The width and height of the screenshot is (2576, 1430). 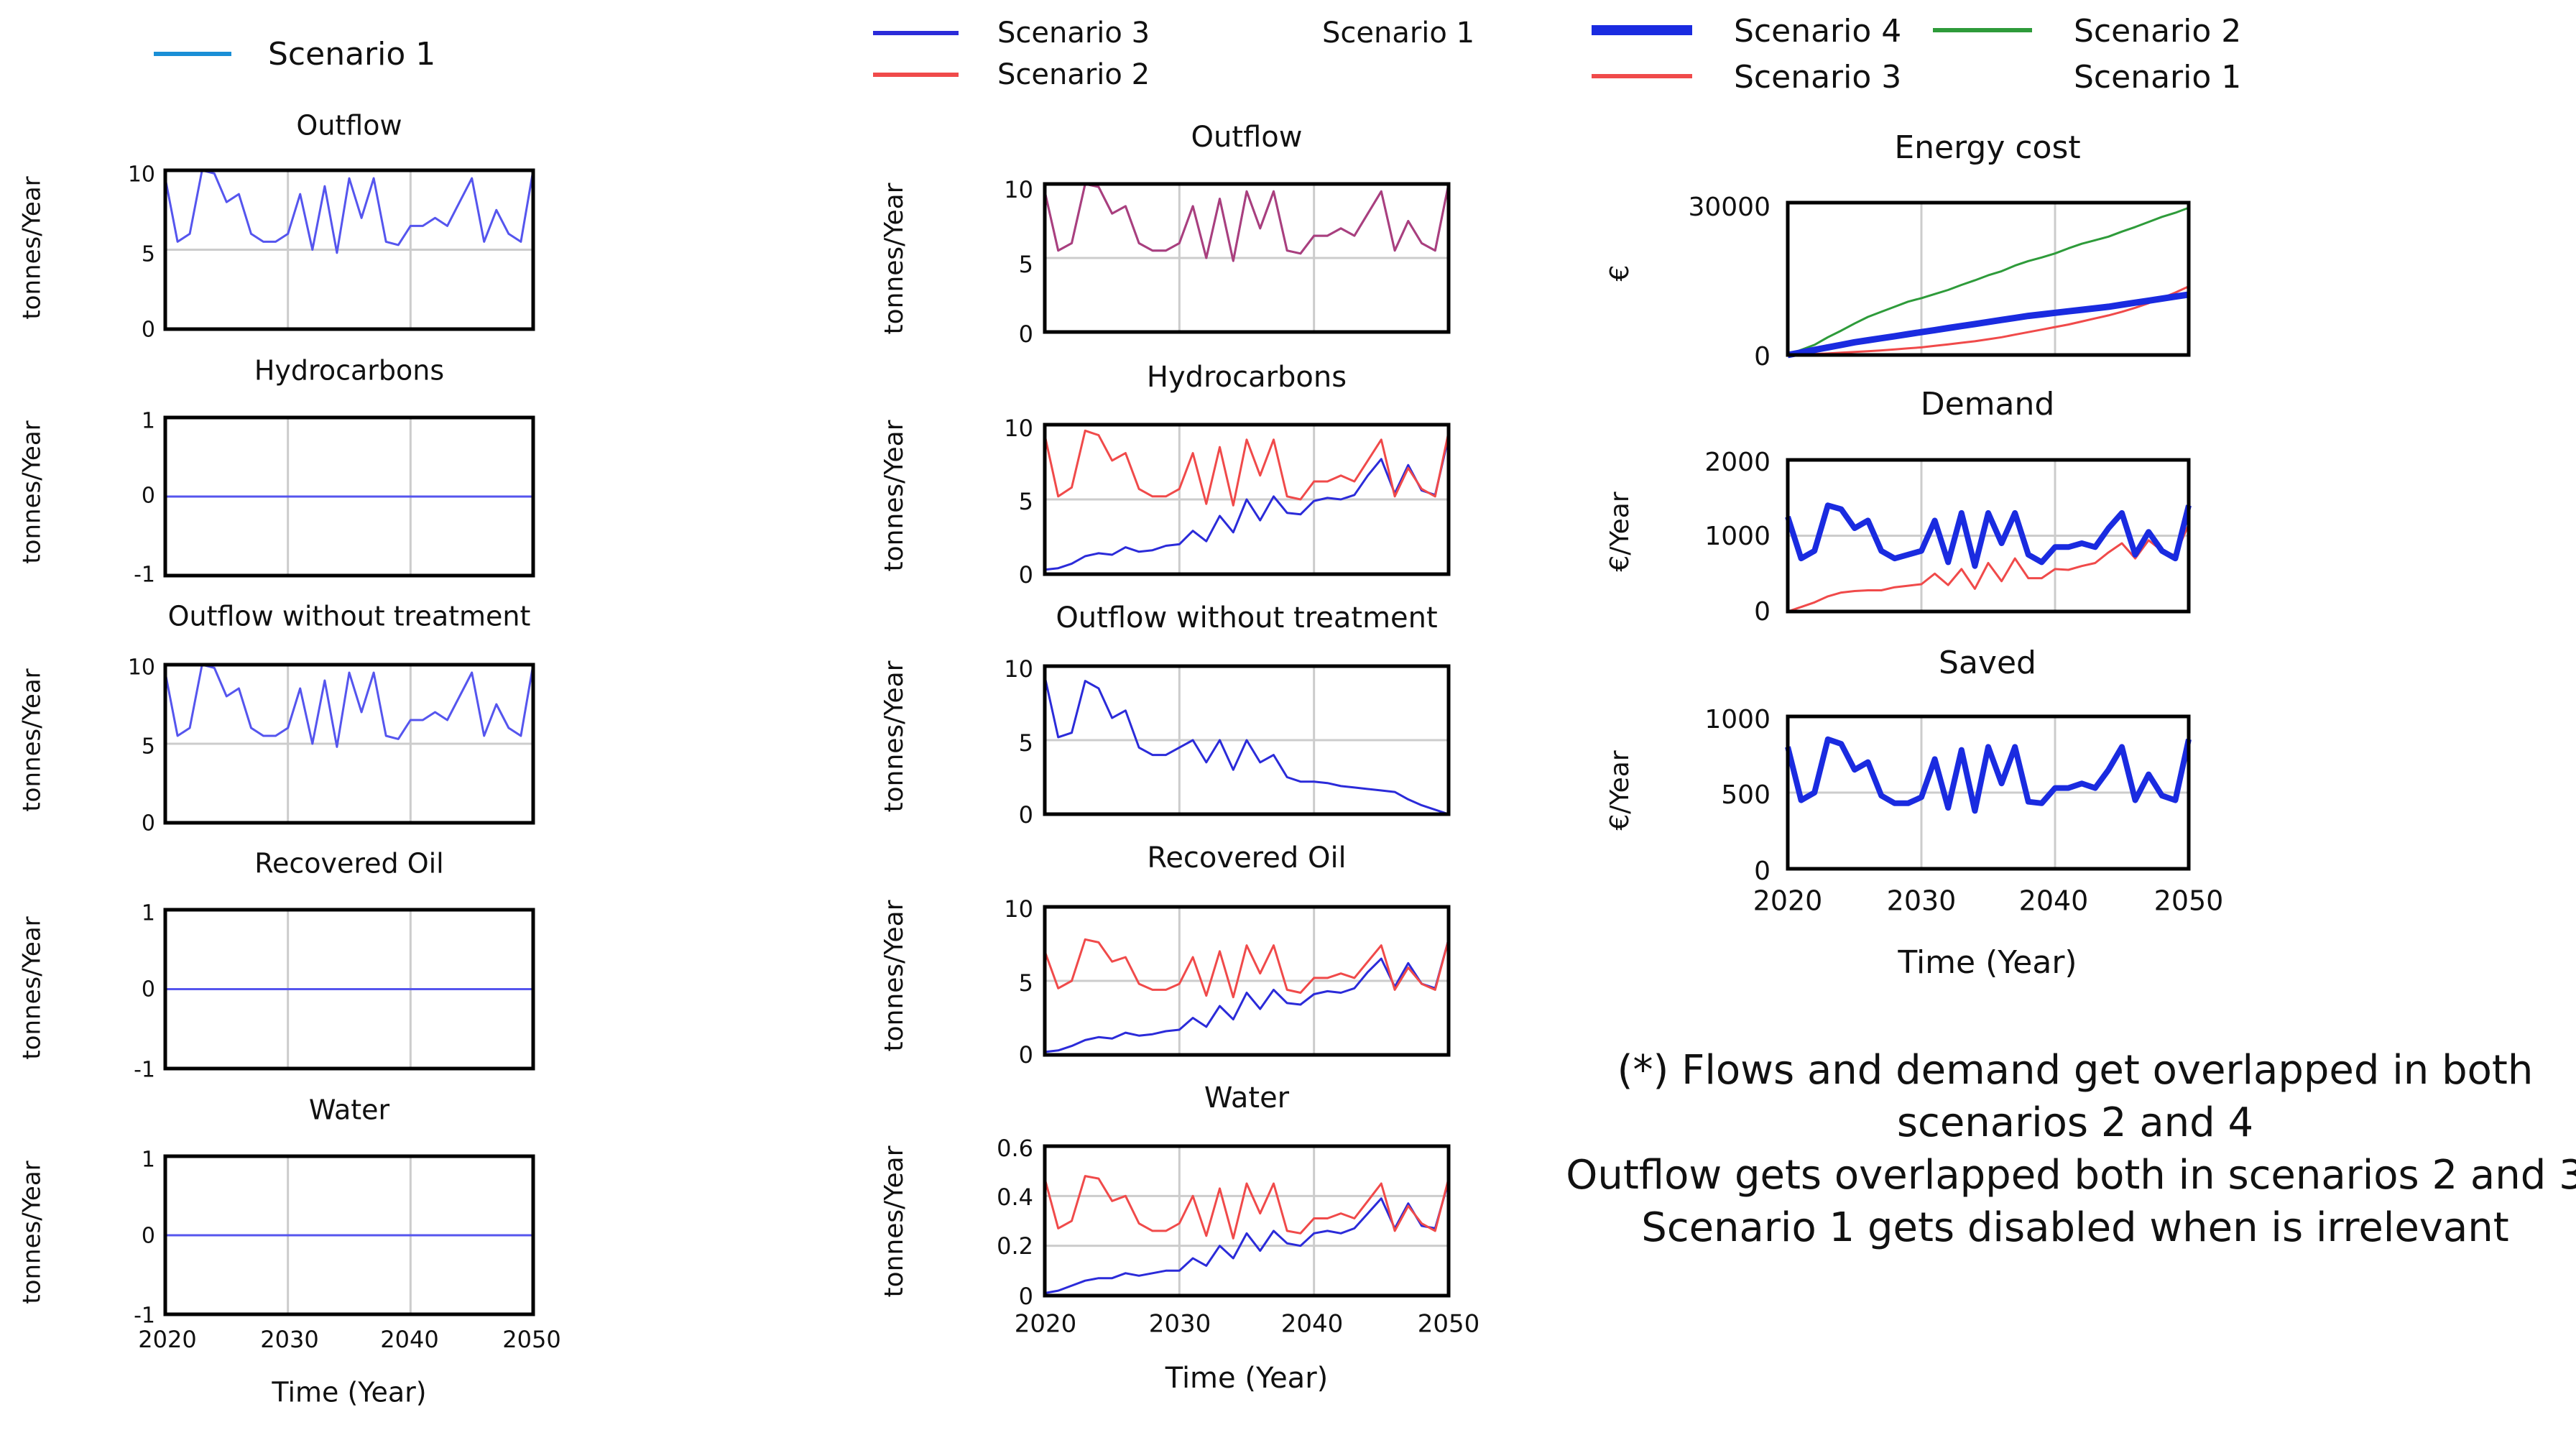 I want to click on y-tick-label: -1, so click(x=144, y=1071).